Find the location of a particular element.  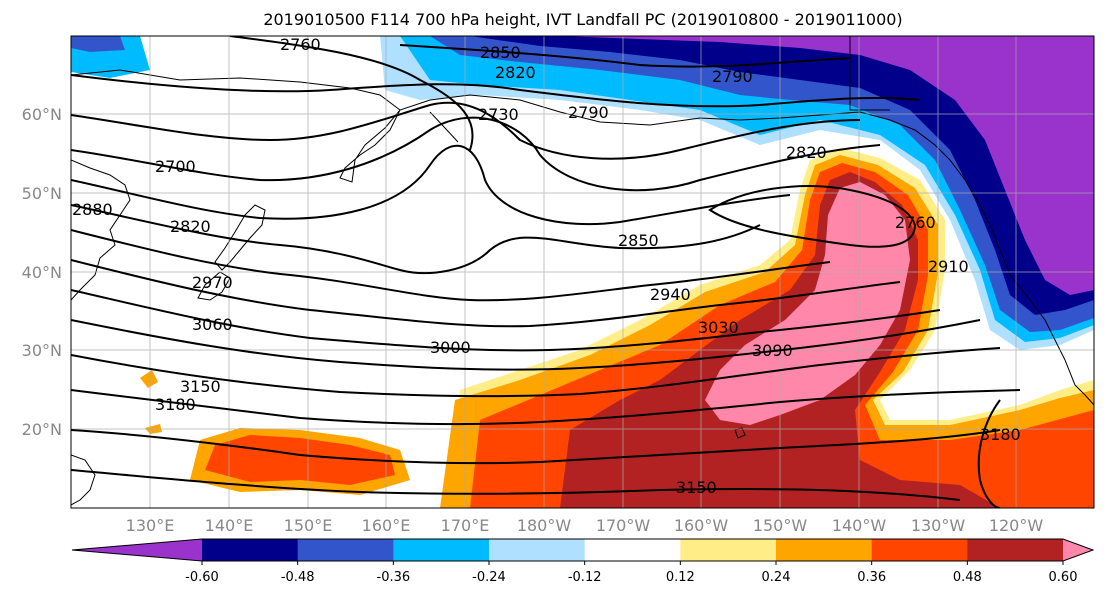

lon-label-130w: 130°W is located at coordinates (938, 525).